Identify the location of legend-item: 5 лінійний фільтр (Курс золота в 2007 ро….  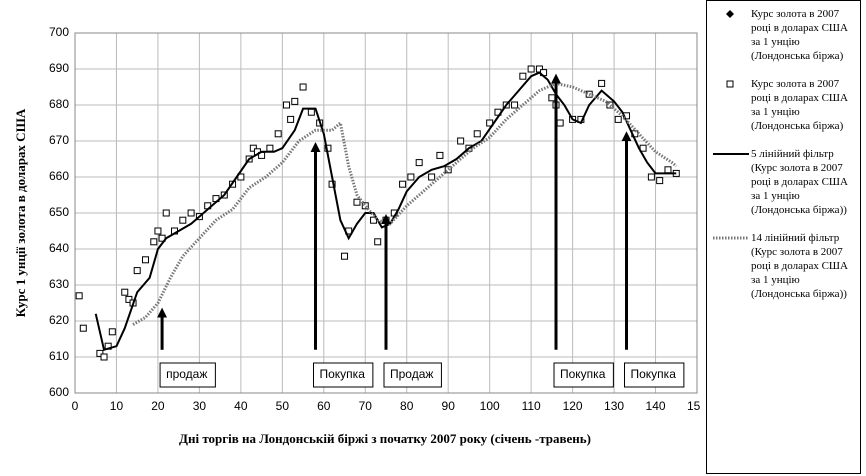
(783, 182).